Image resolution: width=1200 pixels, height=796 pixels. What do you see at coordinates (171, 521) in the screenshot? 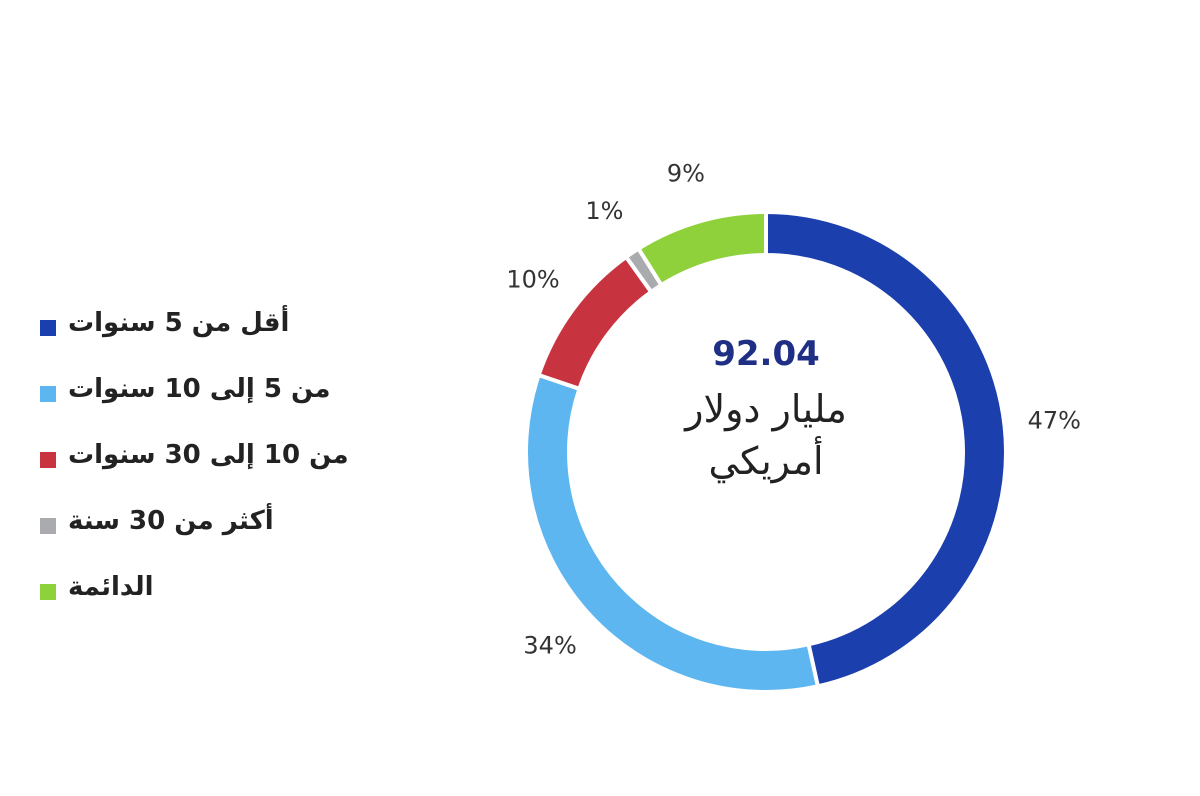
I see `legend-label: أكثر من 30 سنة` at bounding box center [171, 521].